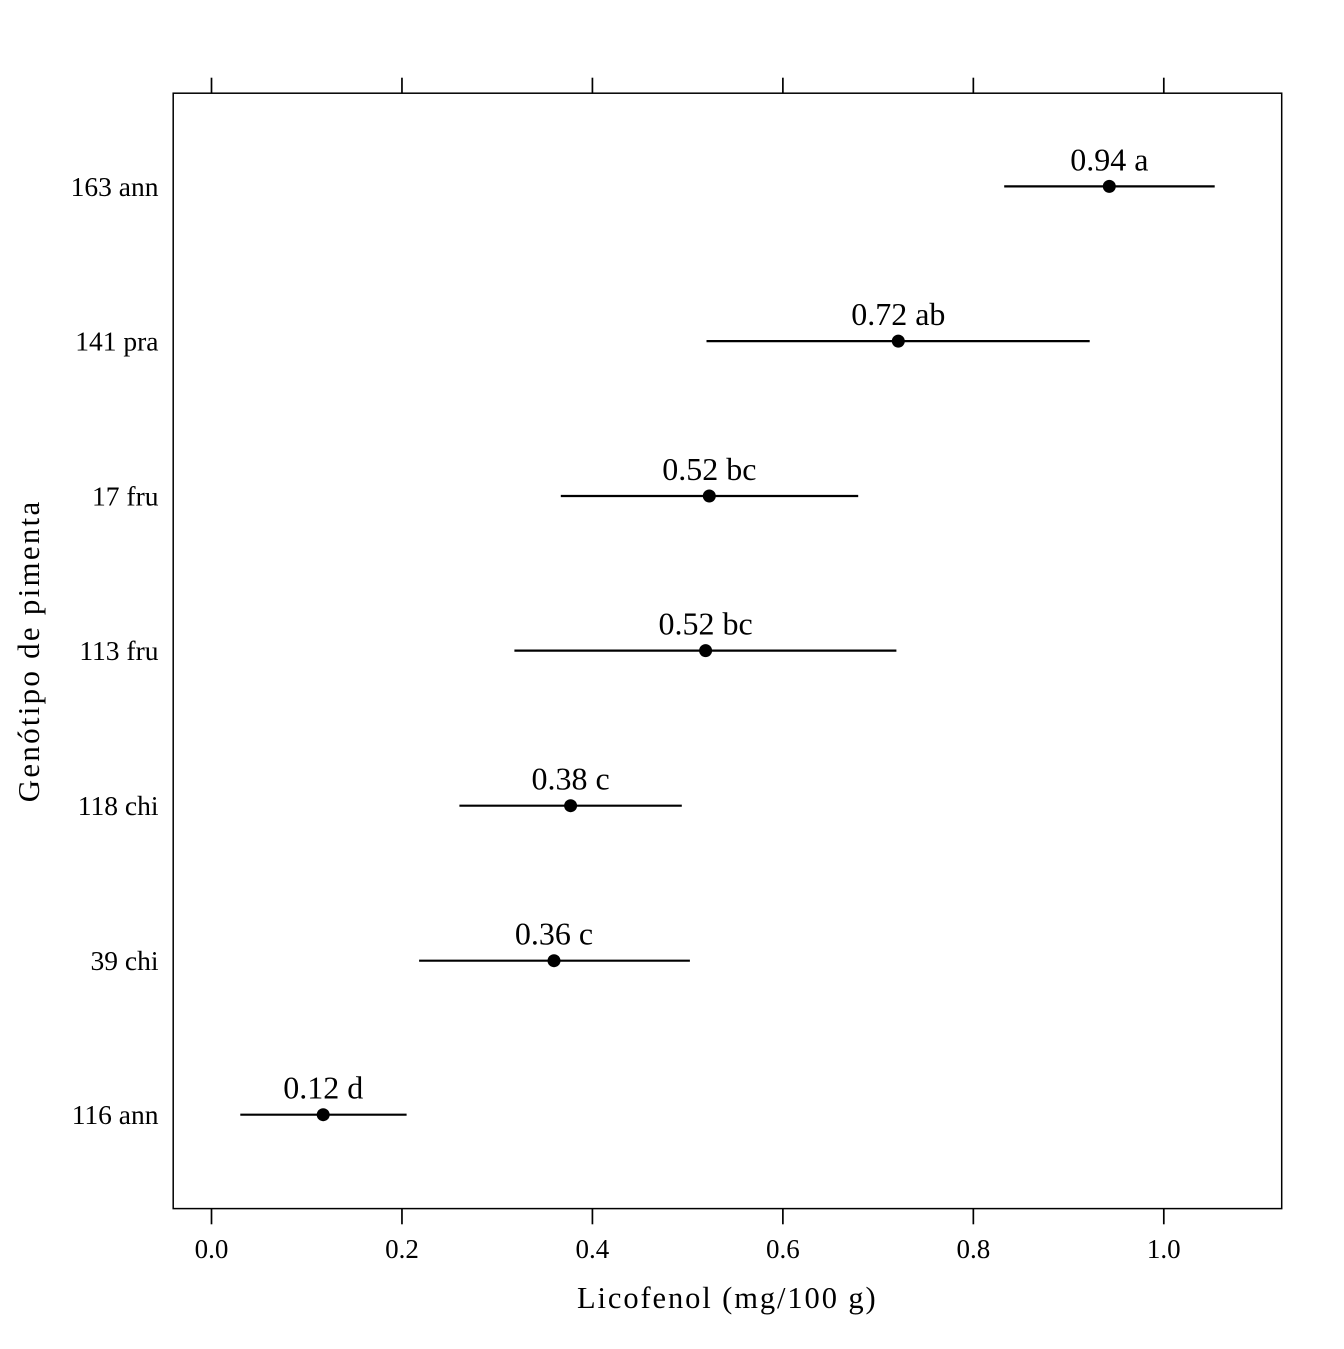 This screenshot has height=1349, width=1344. What do you see at coordinates (116, 341) in the screenshot?
I see `svg-text: 141 pra` at bounding box center [116, 341].